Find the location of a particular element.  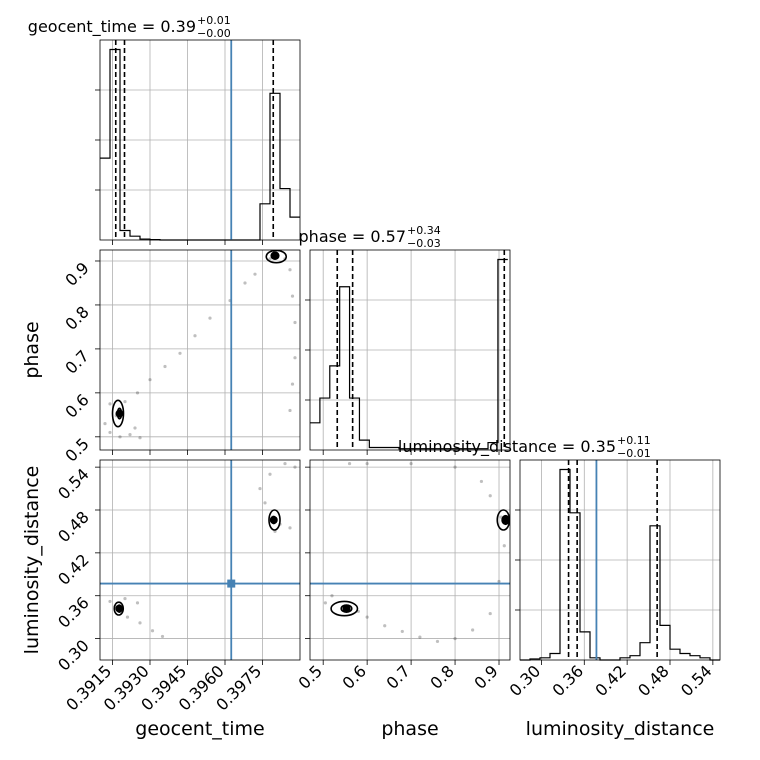

x-tick-label: 0.5 is located at coordinates (310, 676).